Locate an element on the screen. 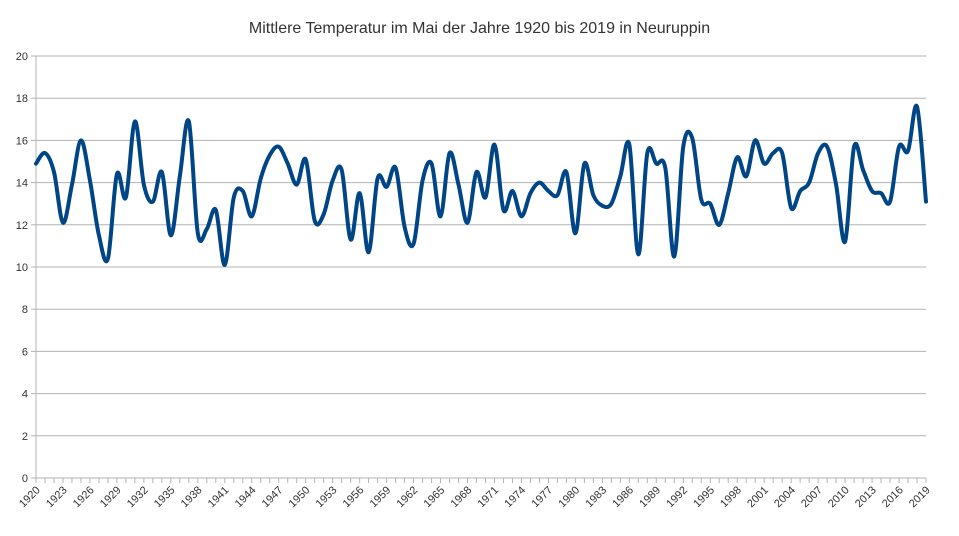 The height and width of the screenshot is (536, 959). data-point-1955 is located at coordinates (351, 240).